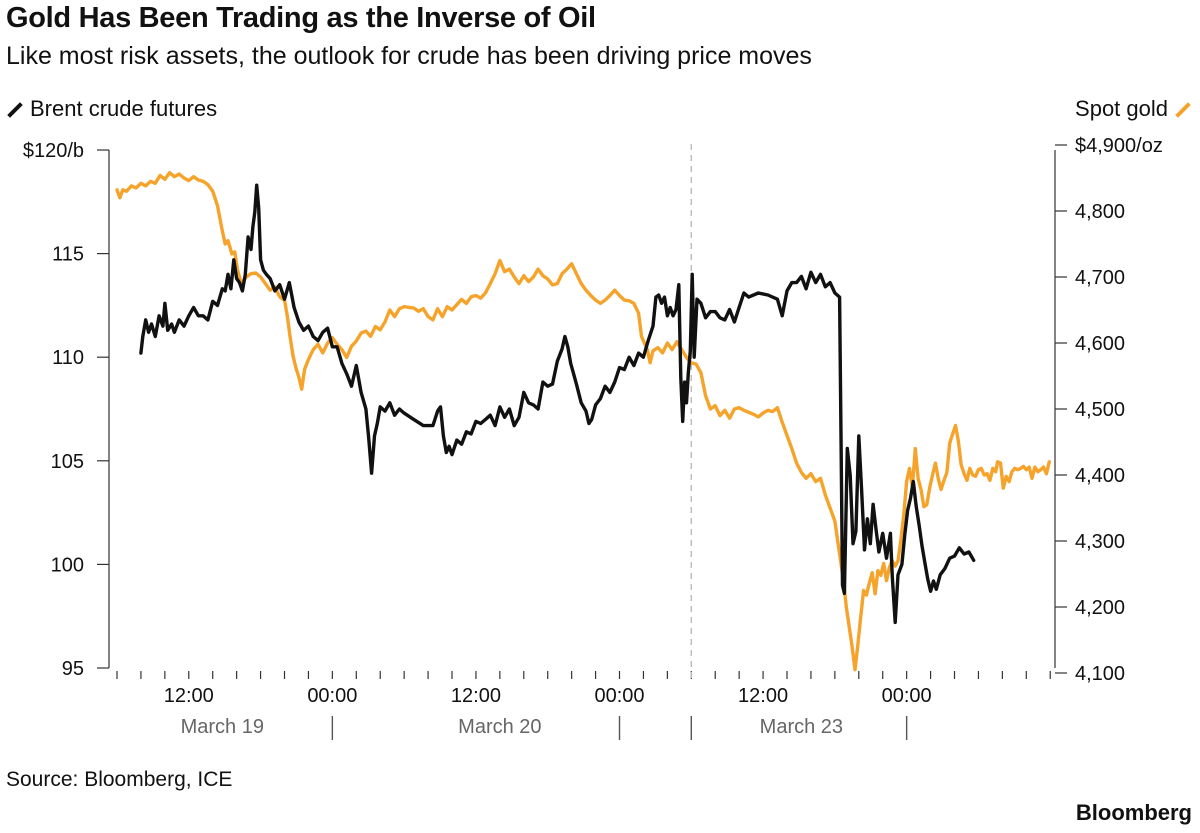  I want to click on right-axis-tick-label: 4,500, so click(1100, 410).